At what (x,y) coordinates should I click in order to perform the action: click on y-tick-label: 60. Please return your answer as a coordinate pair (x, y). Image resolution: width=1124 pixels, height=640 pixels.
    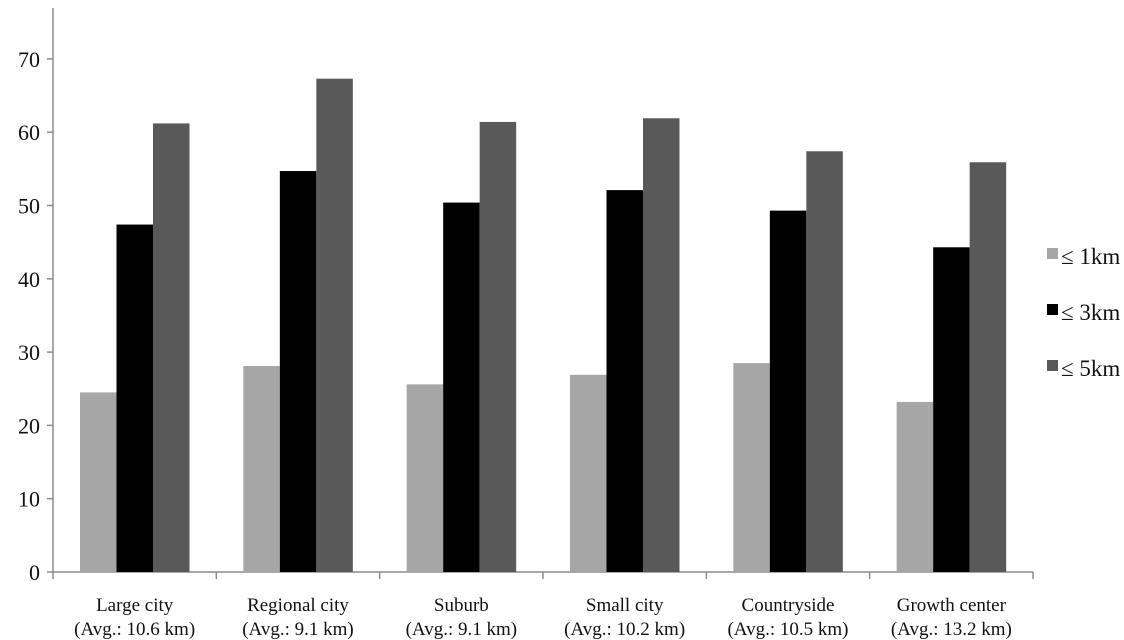
    Looking at the image, I should click on (29, 132).